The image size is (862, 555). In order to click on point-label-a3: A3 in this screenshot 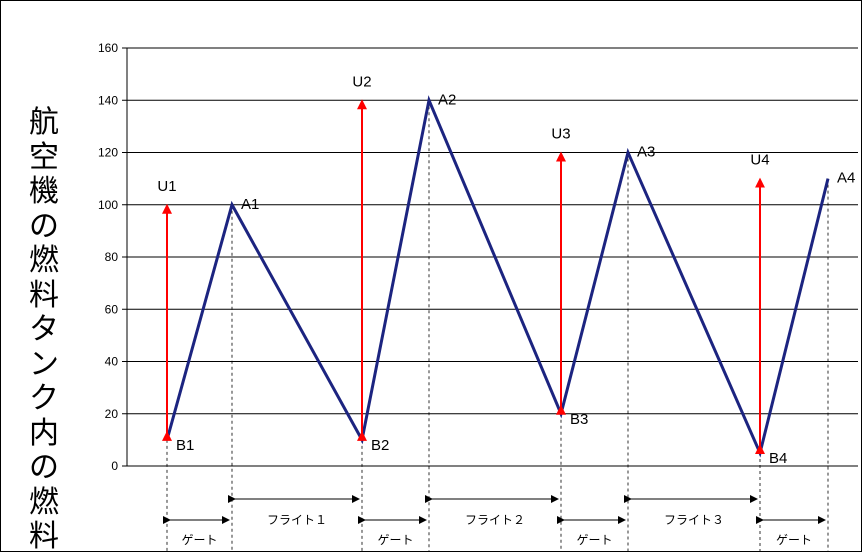, I will do `click(646, 152)`.